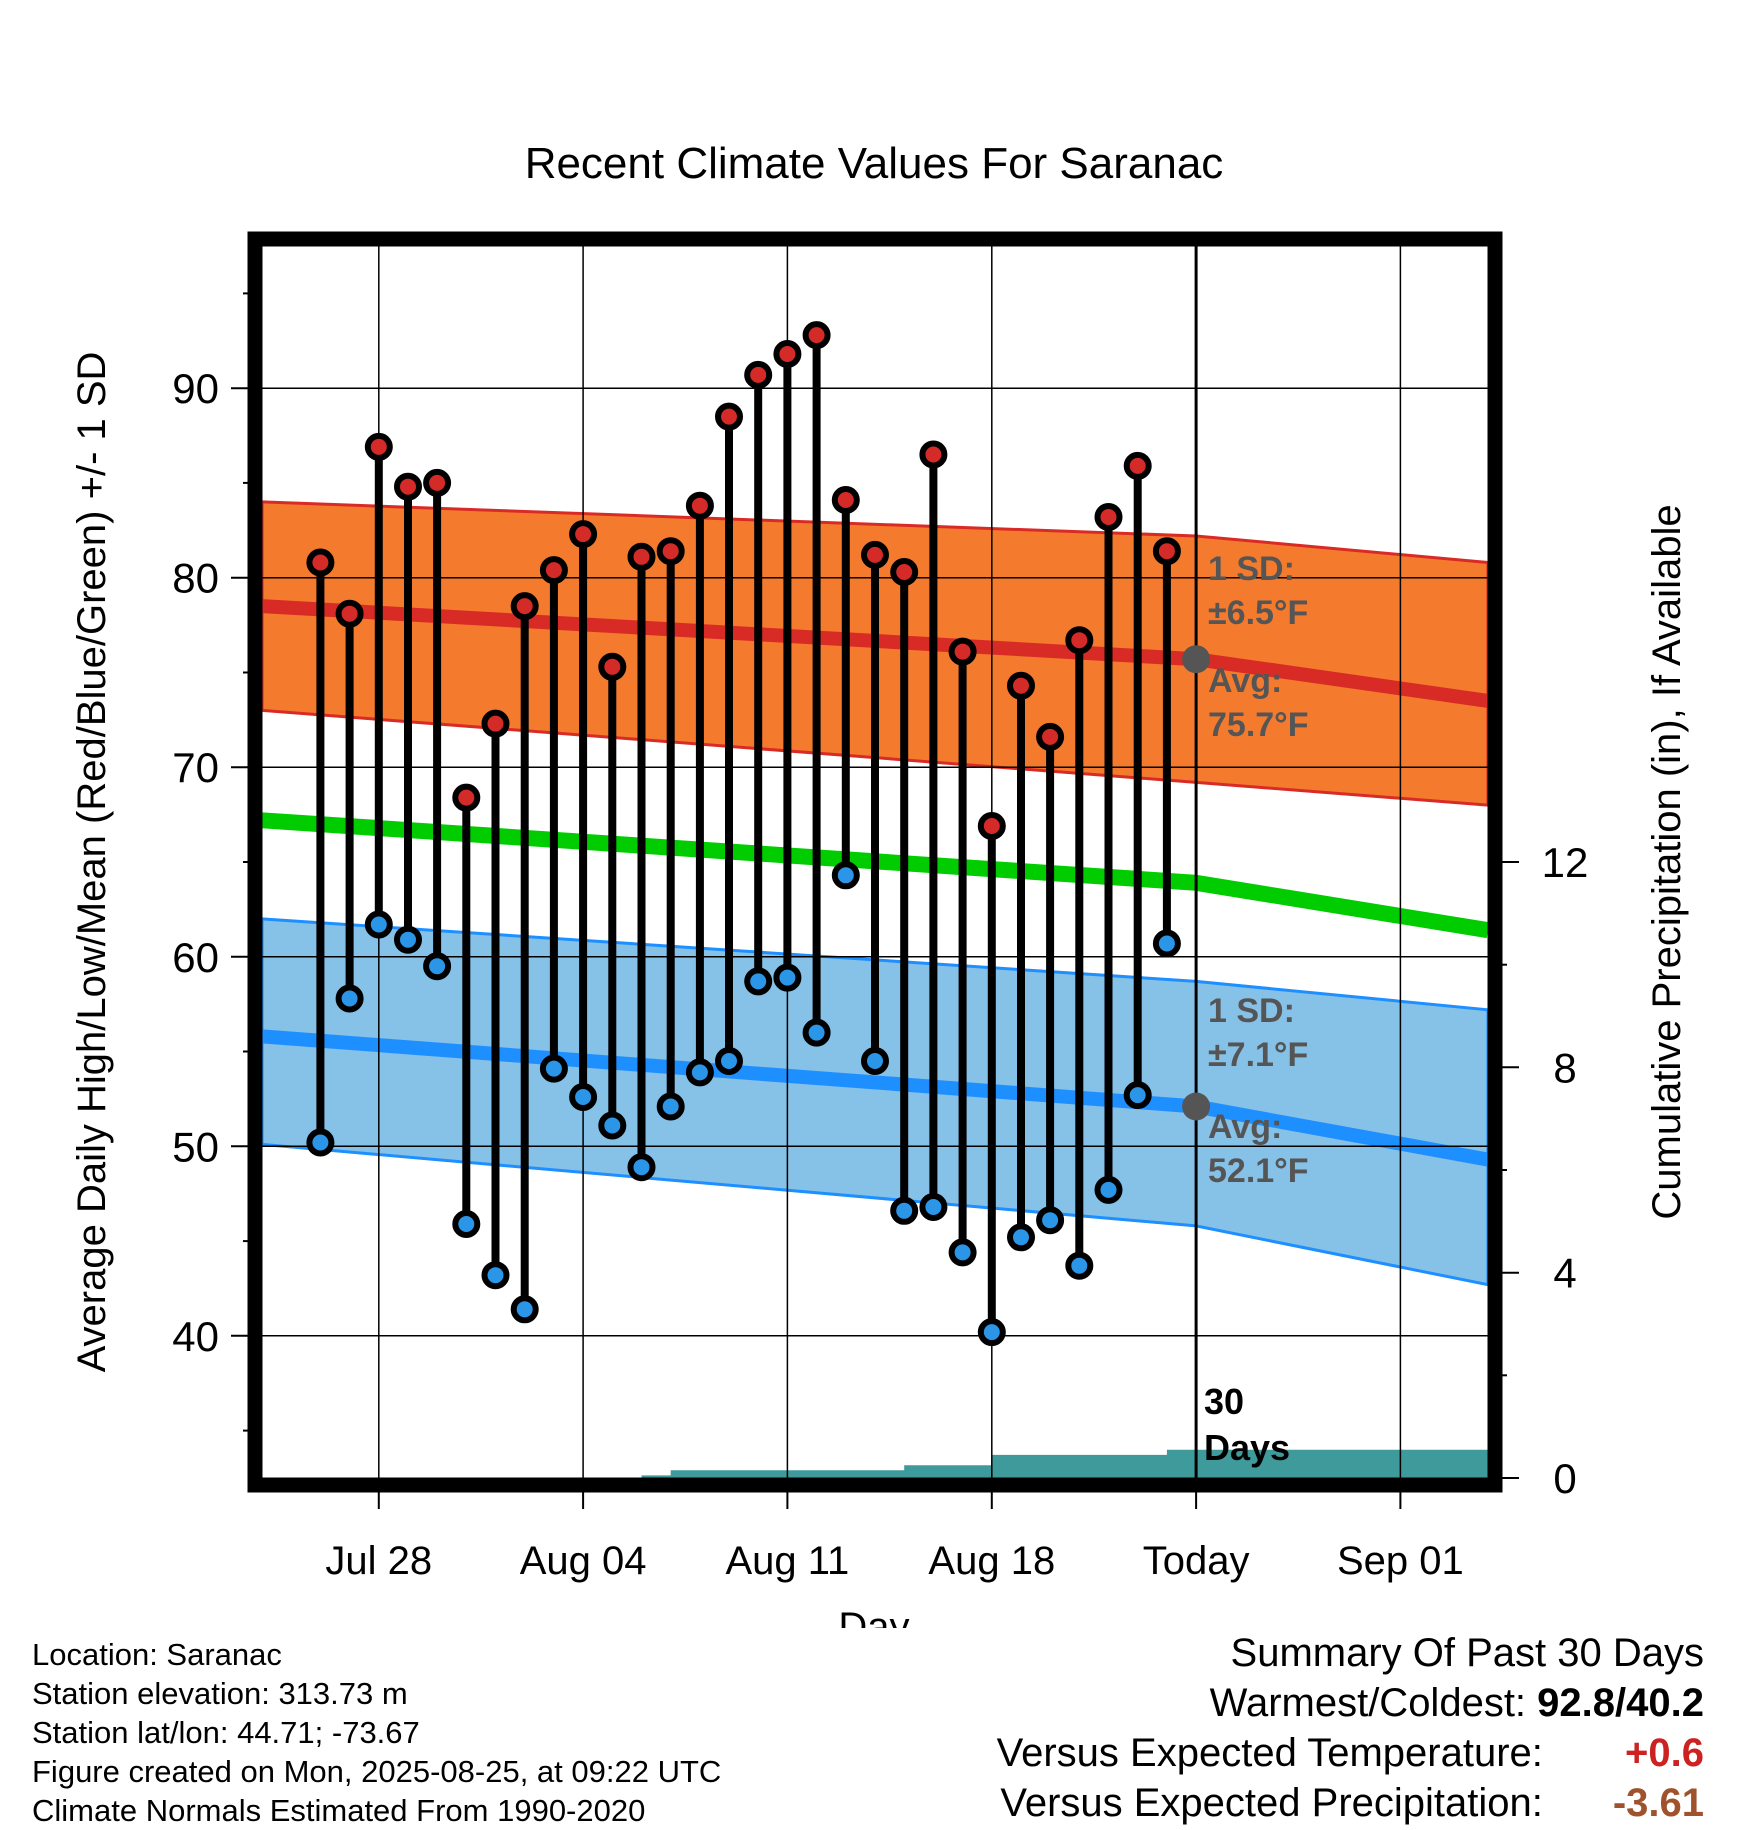 This screenshot has width=1748, height=1830. Describe the element at coordinates (220, 1693) in the screenshot. I see `elevation-text: Station elevation: 313.73 m` at that location.